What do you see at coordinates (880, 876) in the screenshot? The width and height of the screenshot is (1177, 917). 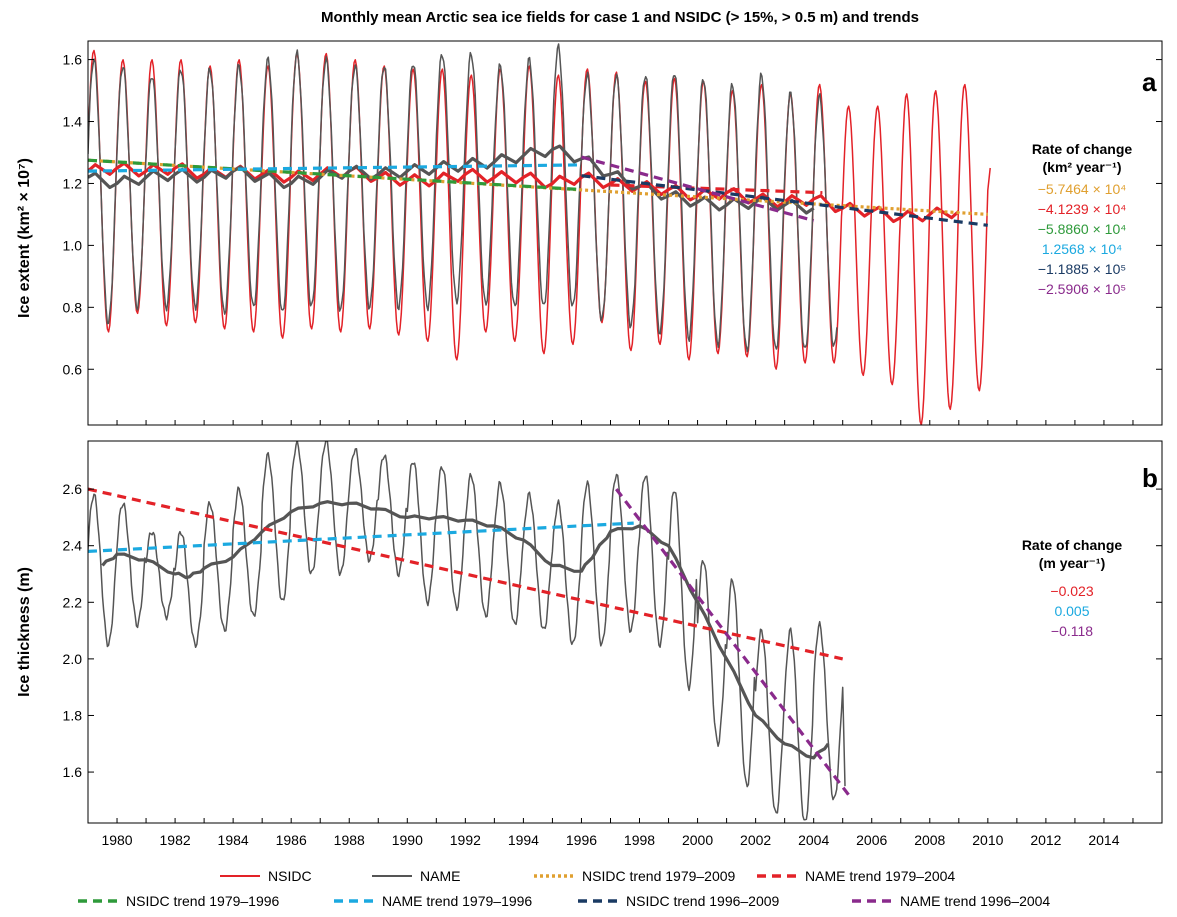 I see `legend-label-3: NAME trend 1979–2004` at bounding box center [880, 876].